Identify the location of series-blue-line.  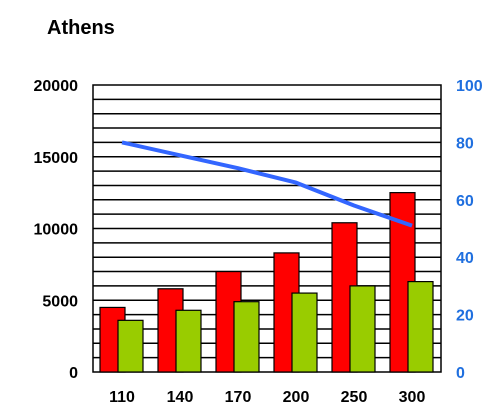
(267, 184).